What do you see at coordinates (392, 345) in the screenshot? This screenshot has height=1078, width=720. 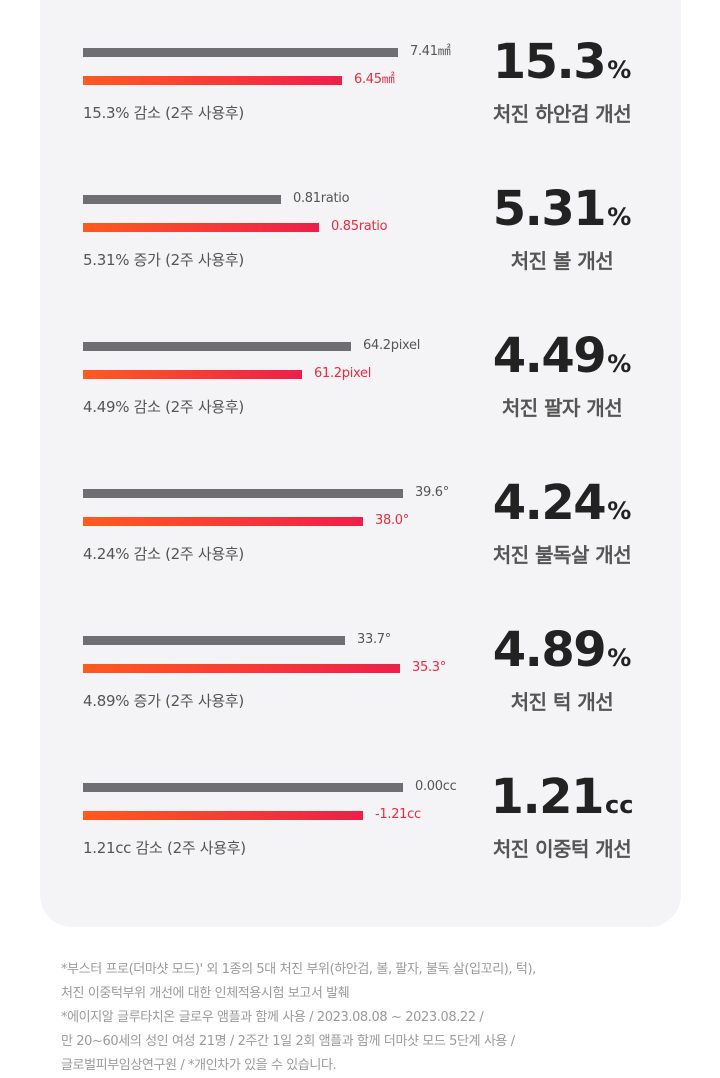 I see `before-label: 64.2pixel` at bounding box center [392, 345].